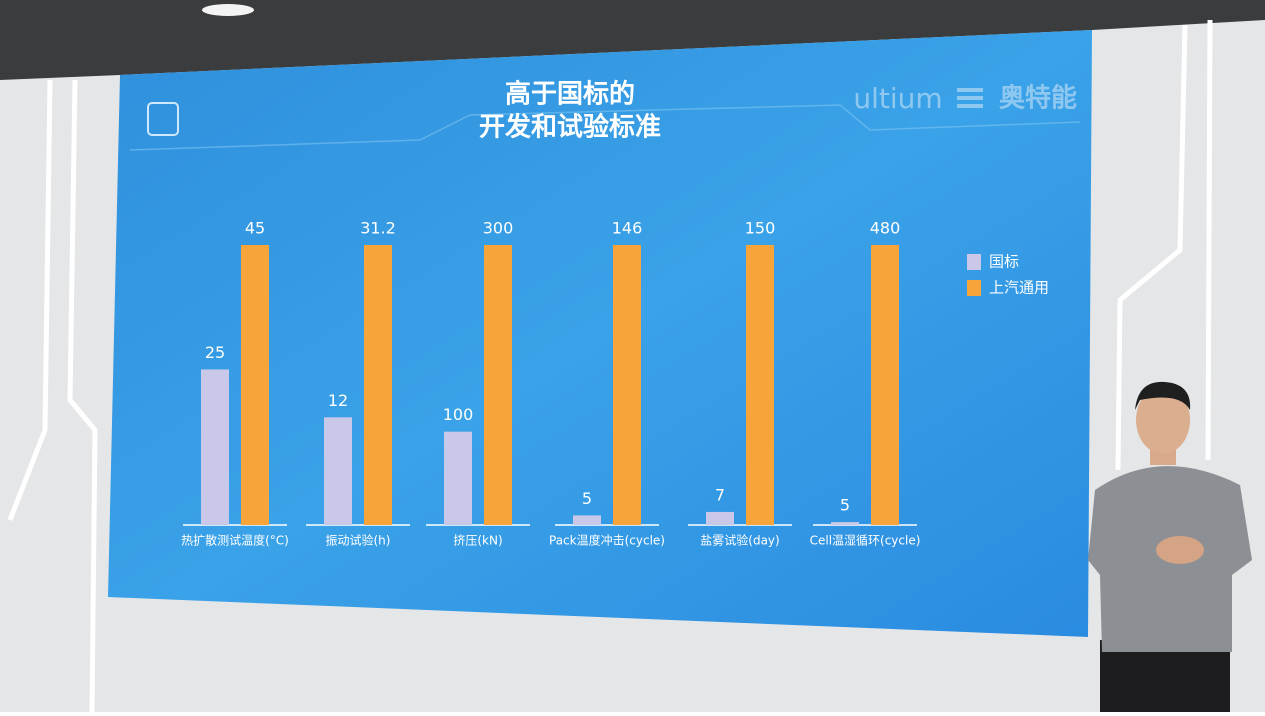  Describe the element at coordinates (632, 40) in the screenshot. I see `ceiling` at that location.